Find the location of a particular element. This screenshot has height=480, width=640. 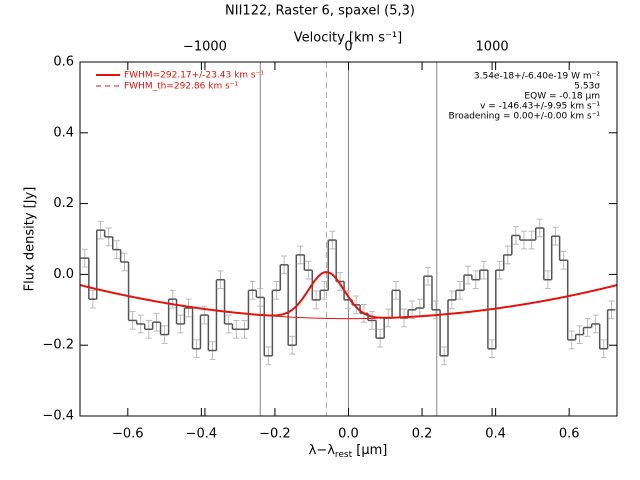

y-tick-label: 0.0 is located at coordinates (63, 274).